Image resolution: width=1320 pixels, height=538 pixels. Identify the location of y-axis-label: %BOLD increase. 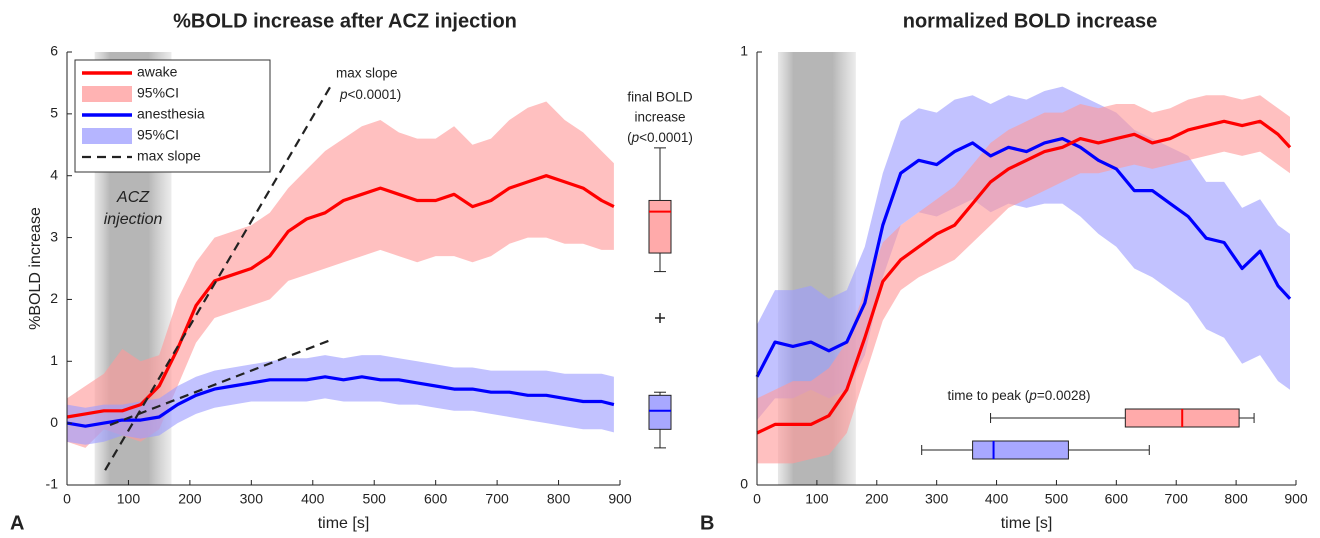
(35, 268).